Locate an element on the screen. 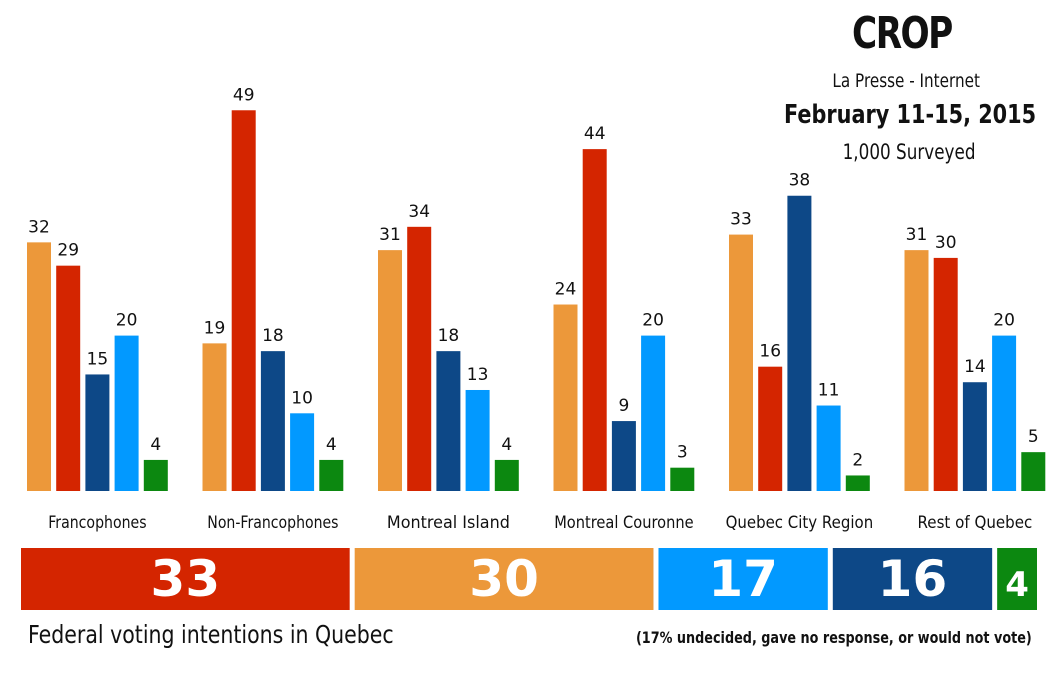 The image size is (1064, 674). data-label: 13 is located at coordinates (478, 375).